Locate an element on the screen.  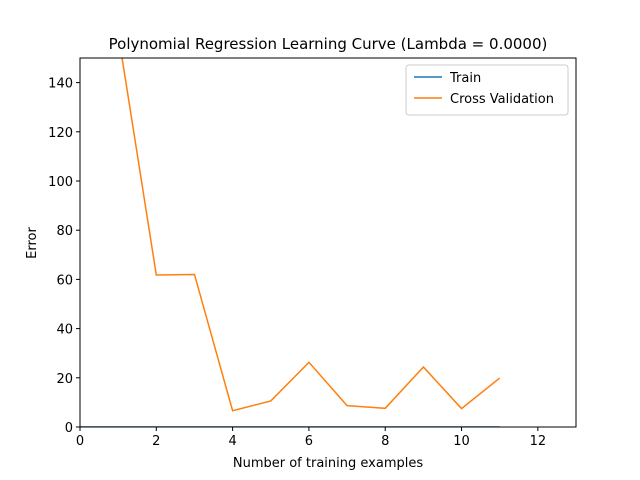
legend-label: Cross Validation is located at coordinates (502, 99).